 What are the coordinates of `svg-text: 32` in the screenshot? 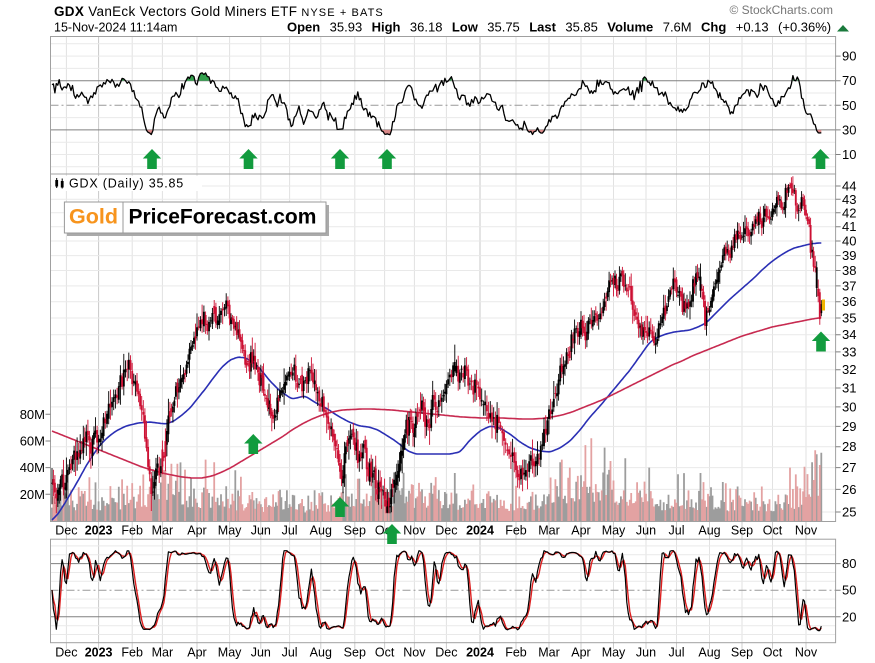 It's located at (849, 369).